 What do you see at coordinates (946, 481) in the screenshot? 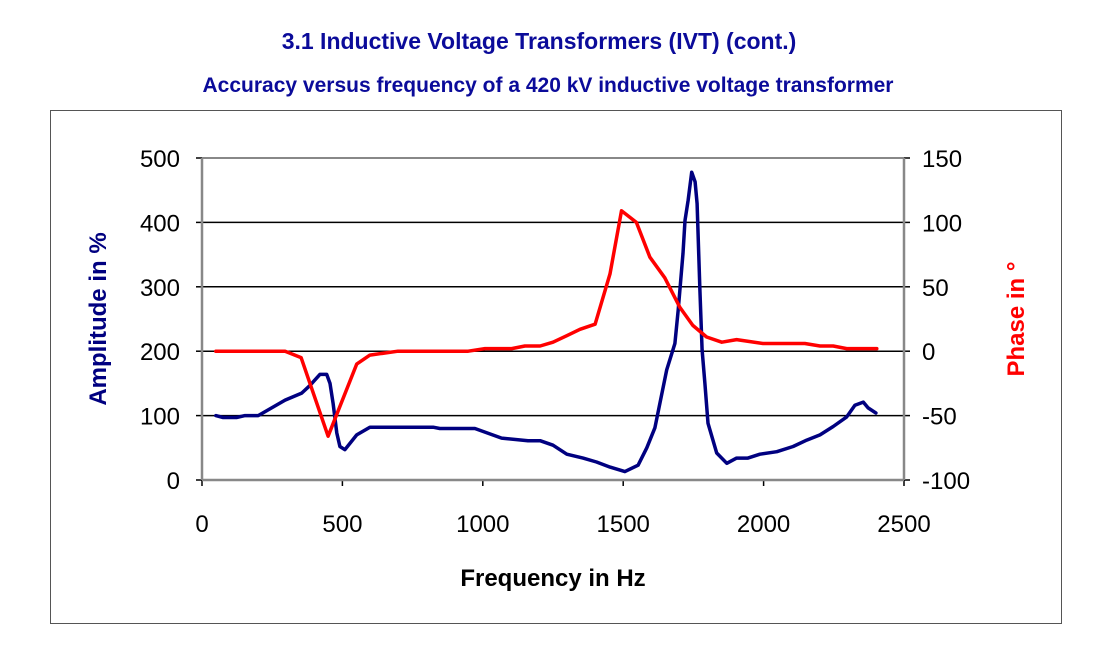
I see `y2-tick-label: -100` at bounding box center [946, 481].